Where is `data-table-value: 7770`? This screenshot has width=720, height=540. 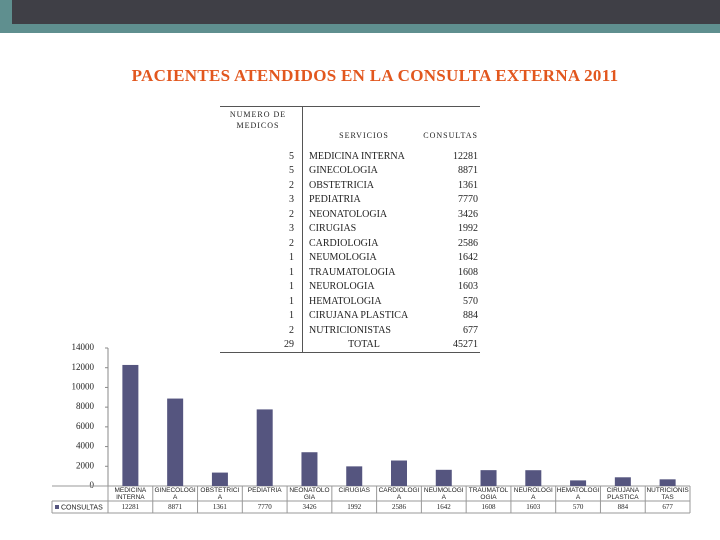
data-table-value: 7770 is located at coordinates (265, 507).